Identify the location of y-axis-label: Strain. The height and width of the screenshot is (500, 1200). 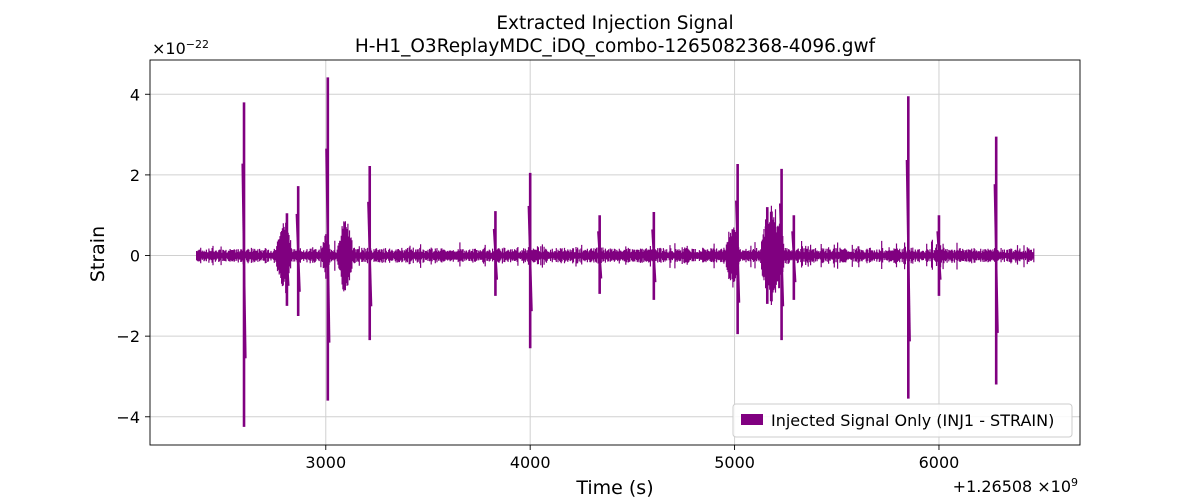
(98, 254).